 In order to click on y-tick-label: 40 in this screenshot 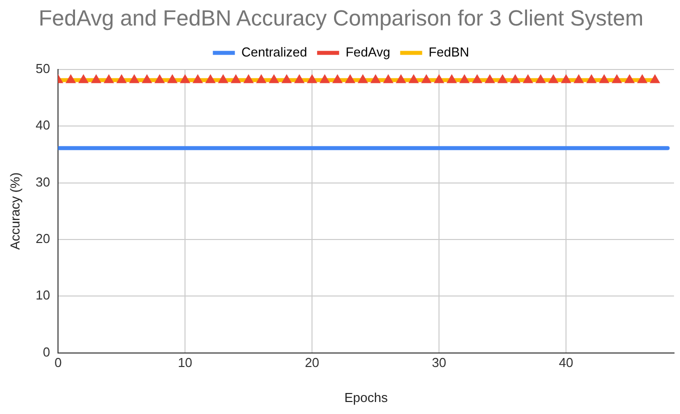, I will do `click(43, 125)`.